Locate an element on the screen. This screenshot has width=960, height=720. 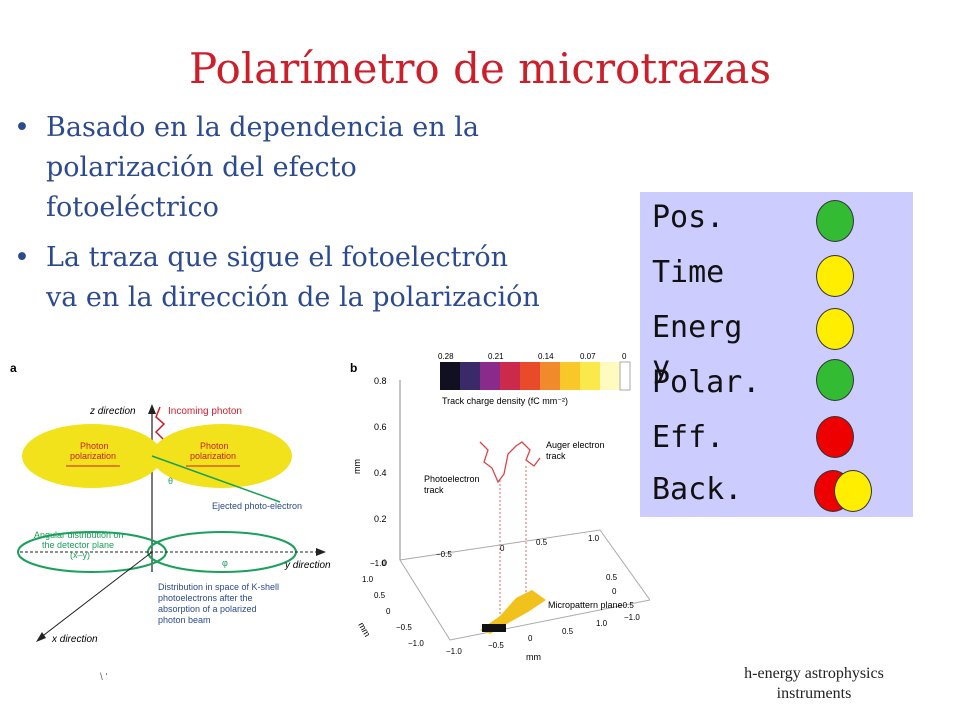
bullet-line: fotoeléctrico is located at coordinates (132, 207).